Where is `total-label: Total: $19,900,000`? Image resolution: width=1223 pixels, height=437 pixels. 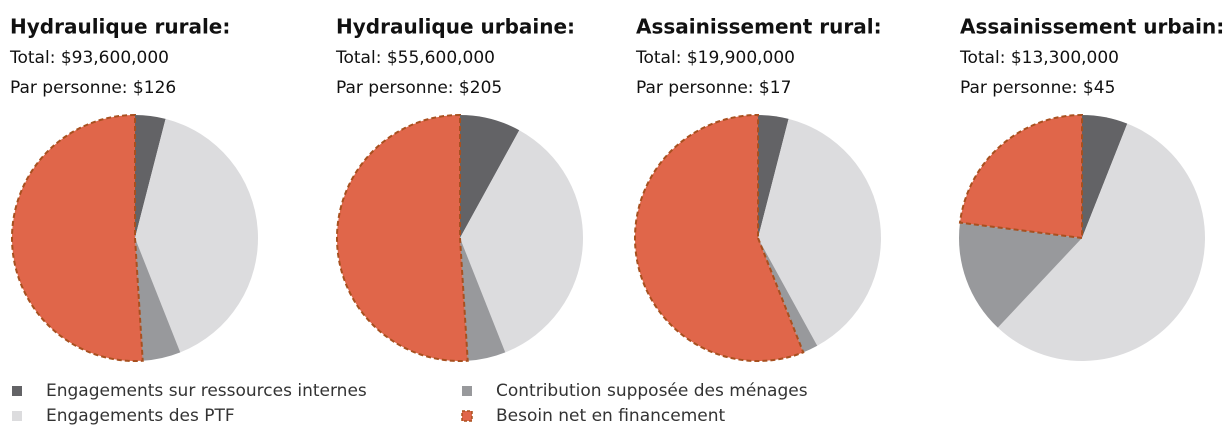
total-label: Total: $19,900,000 is located at coordinates (715, 58).